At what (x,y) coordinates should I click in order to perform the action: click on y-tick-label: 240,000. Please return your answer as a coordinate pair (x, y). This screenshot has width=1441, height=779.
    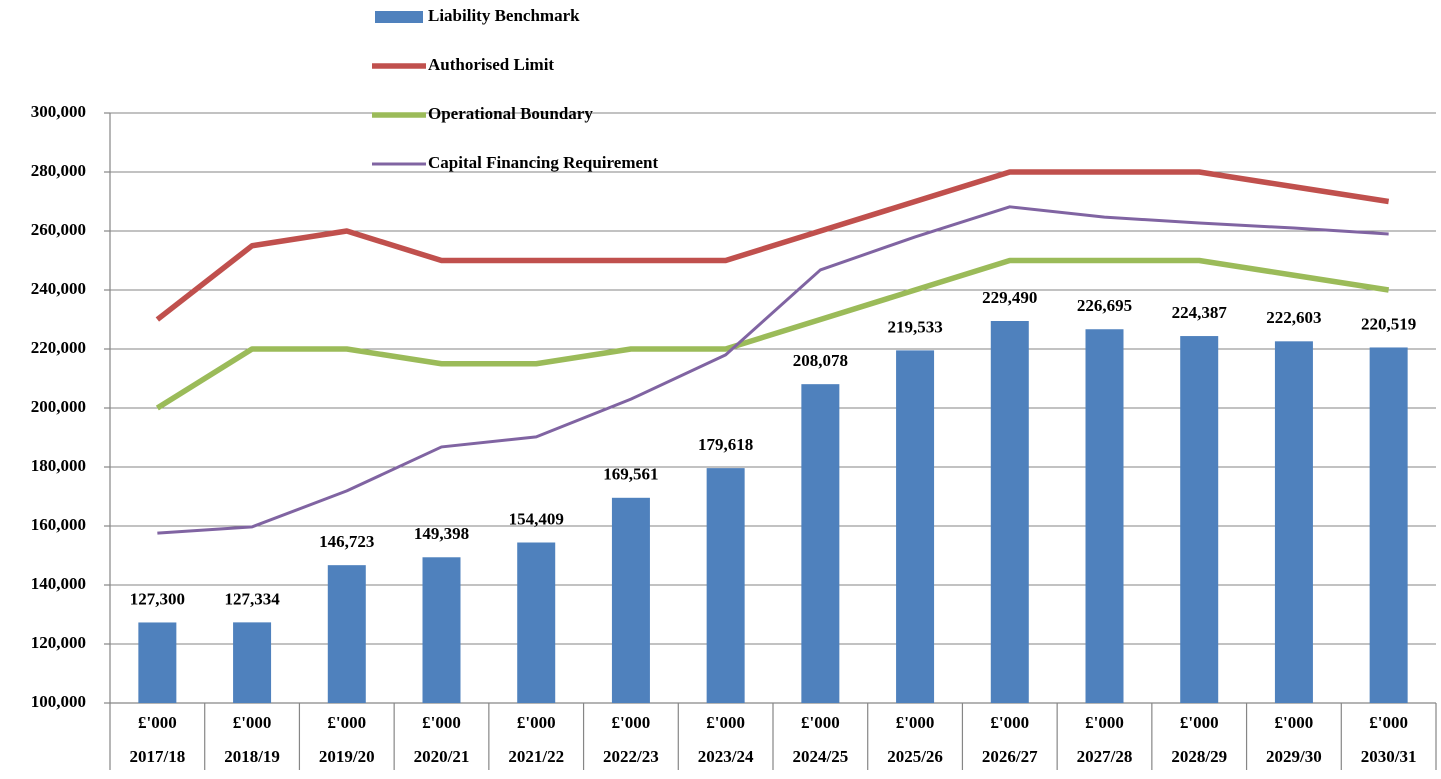
    Looking at the image, I should click on (58, 288).